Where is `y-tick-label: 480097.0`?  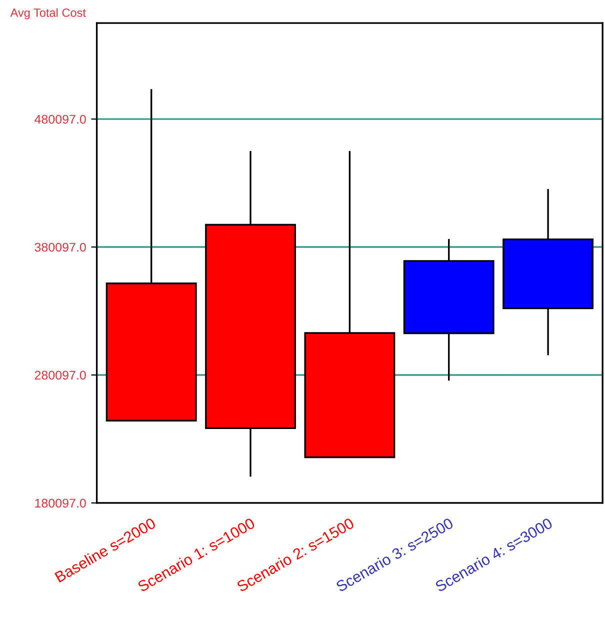
y-tick-label: 480097.0 is located at coordinates (60, 119).